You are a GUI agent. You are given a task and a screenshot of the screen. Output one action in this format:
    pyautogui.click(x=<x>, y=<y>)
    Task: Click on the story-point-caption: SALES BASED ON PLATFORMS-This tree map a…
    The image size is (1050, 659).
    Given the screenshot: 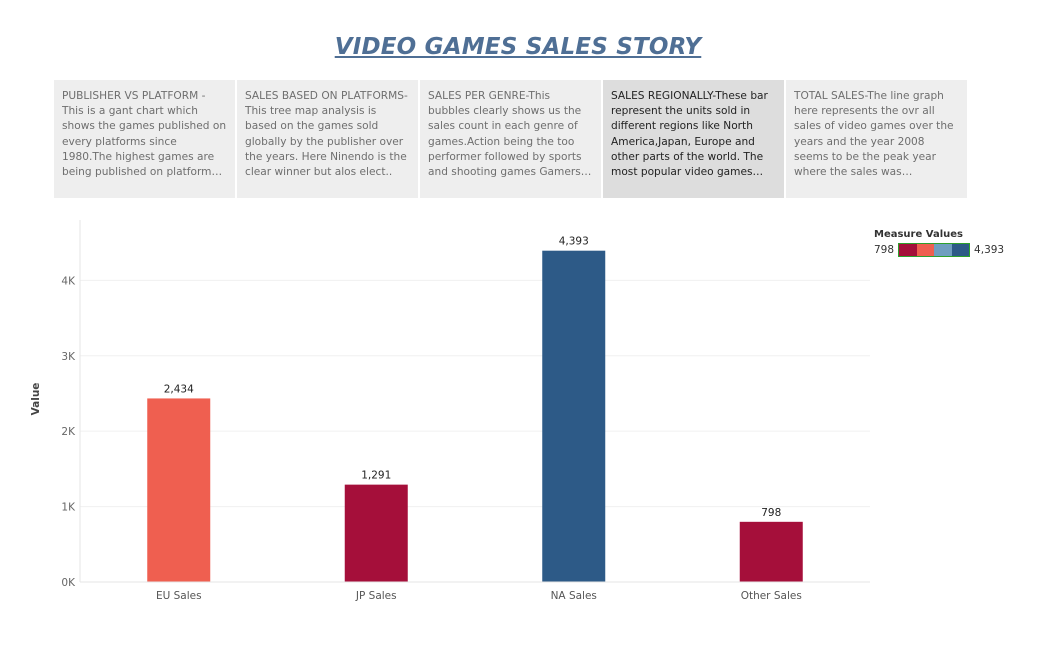 What is the action you would take?
    pyautogui.click(x=326, y=134)
    